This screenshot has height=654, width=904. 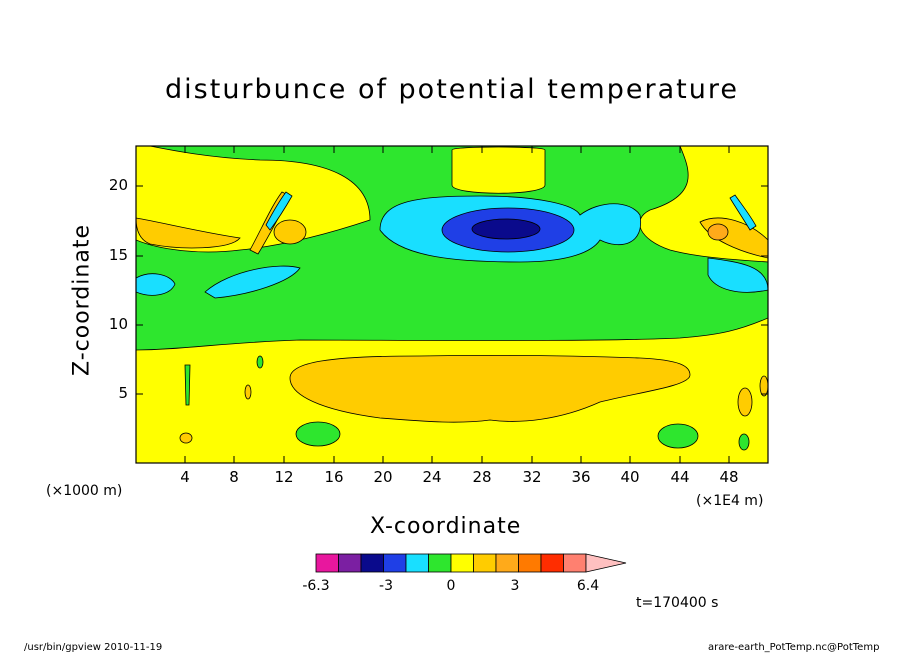 What do you see at coordinates (93, 647) in the screenshot?
I see `footer-left: /usr/bin/gpview 2010-11-19` at bounding box center [93, 647].